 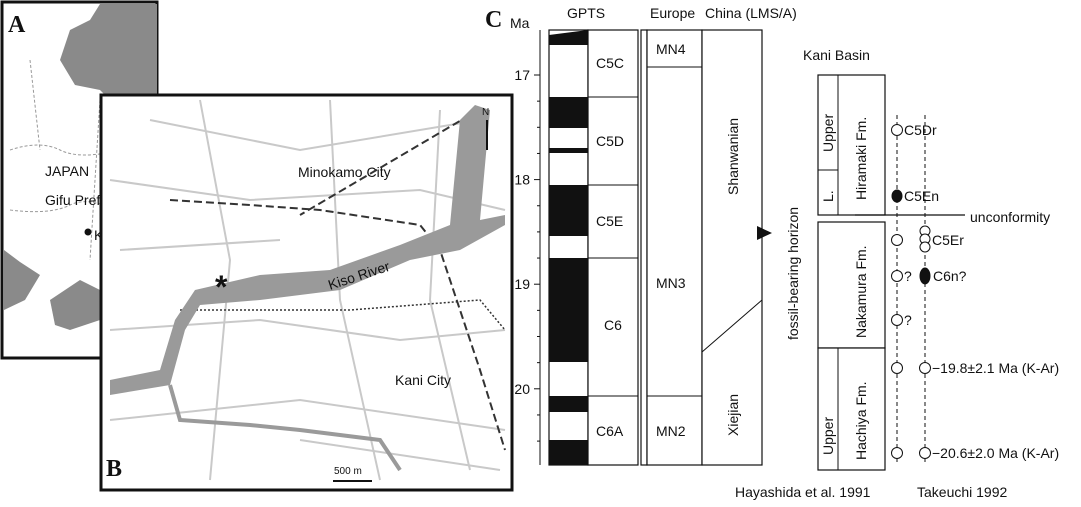 What do you see at coordinates (950, 276) in the screenshot?
I see `sample-label: C6n?` at bounding box center [950, 276].